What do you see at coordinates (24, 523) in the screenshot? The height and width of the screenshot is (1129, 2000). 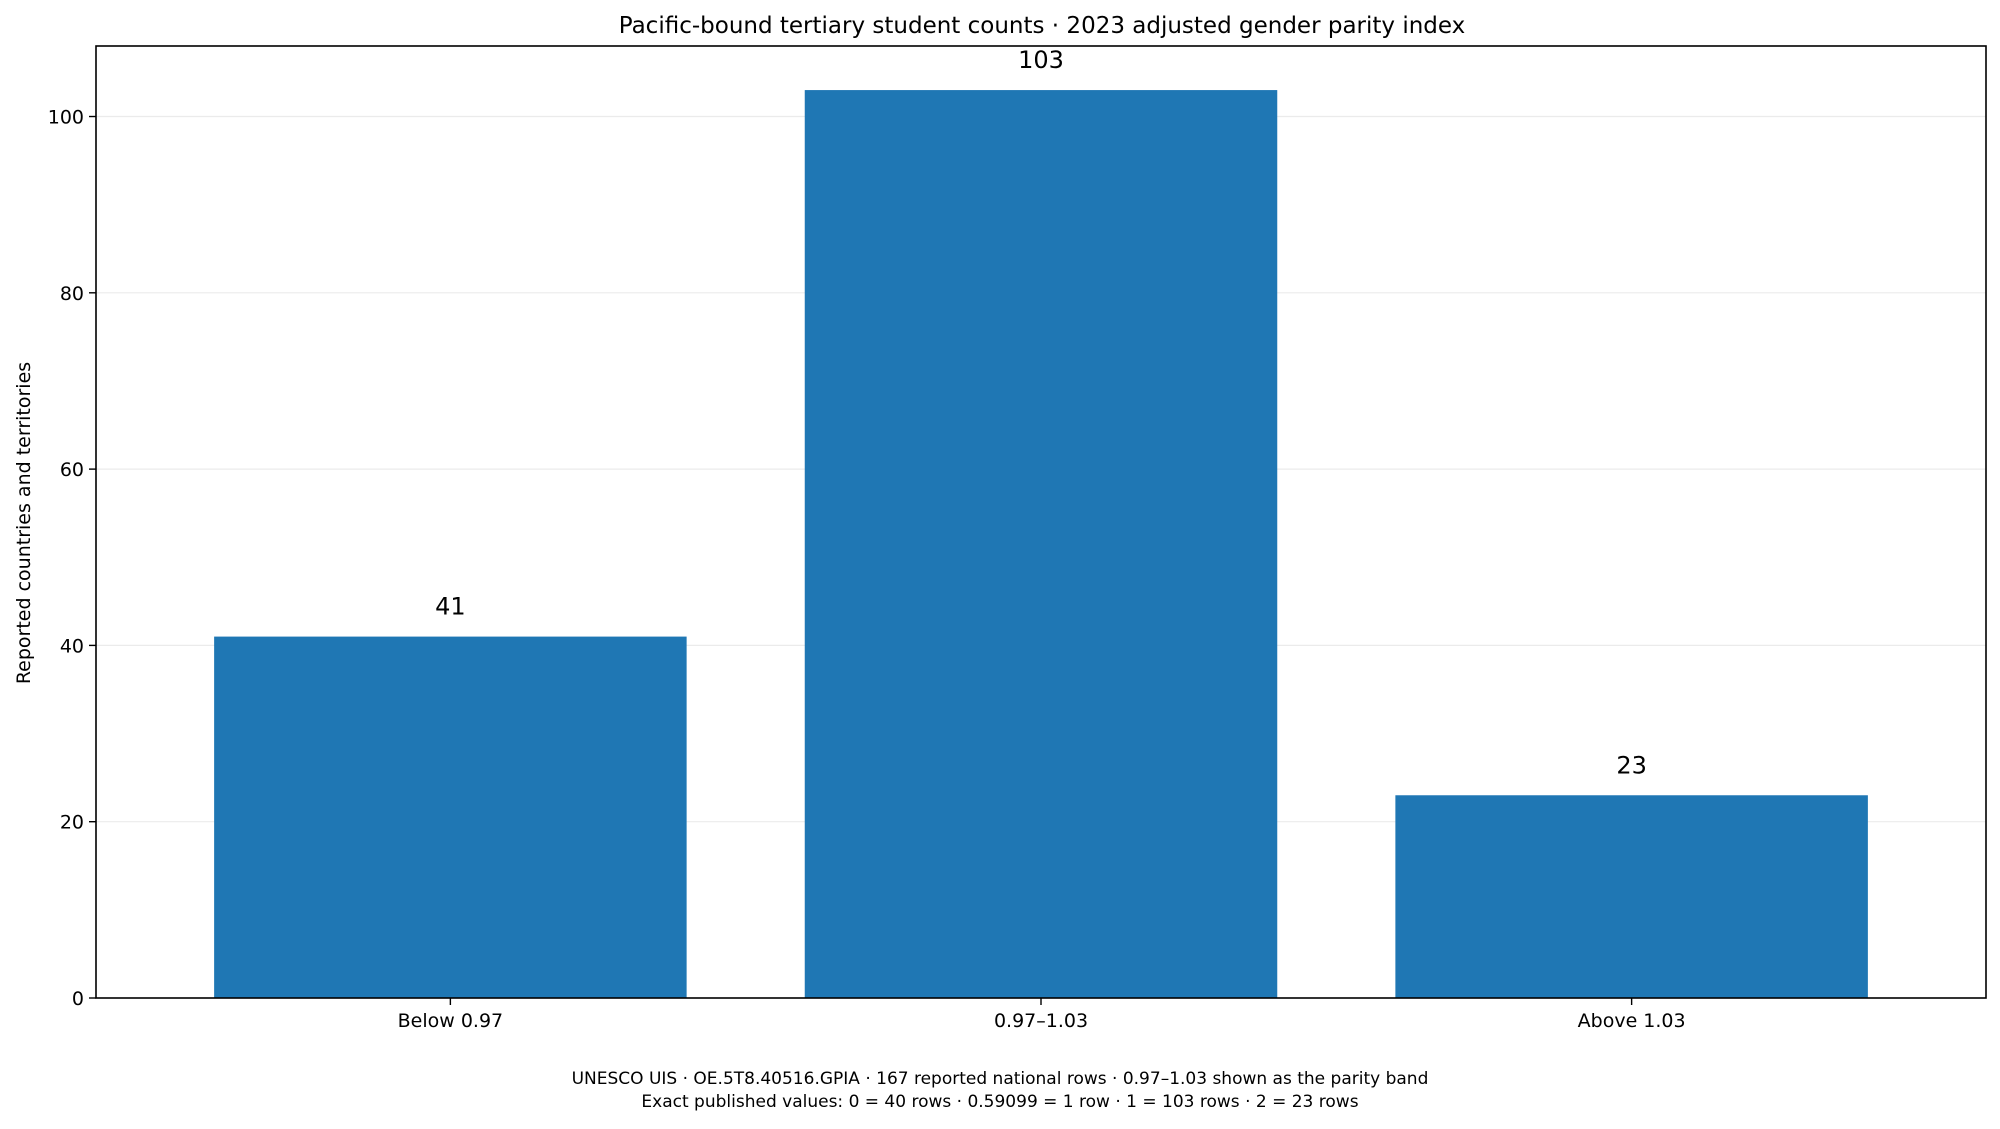 I see `y-axis-label: Reported countries and territories` at bounding box center [24, 523].